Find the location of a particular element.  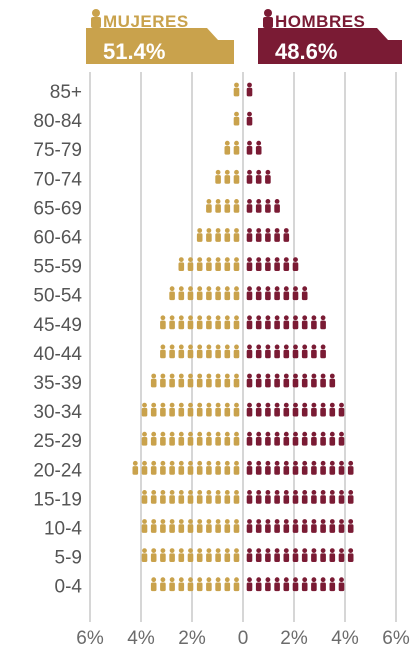

age-label: 70-74 is located at coordinates (57, 179).